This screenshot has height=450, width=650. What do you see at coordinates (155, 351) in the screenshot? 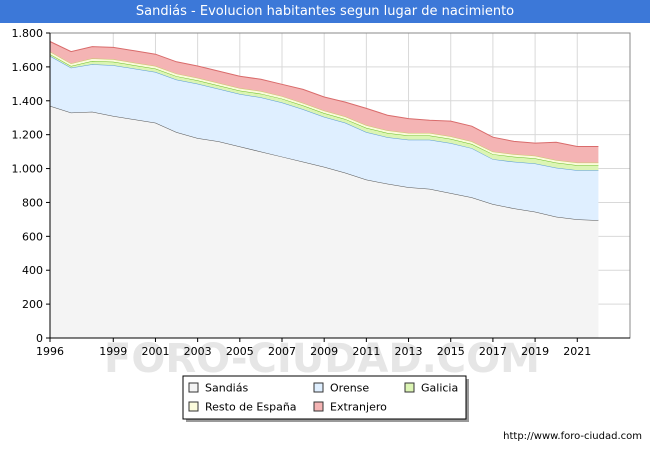
I see `x-tick-label: 2001` at bounding box center [155, 351].